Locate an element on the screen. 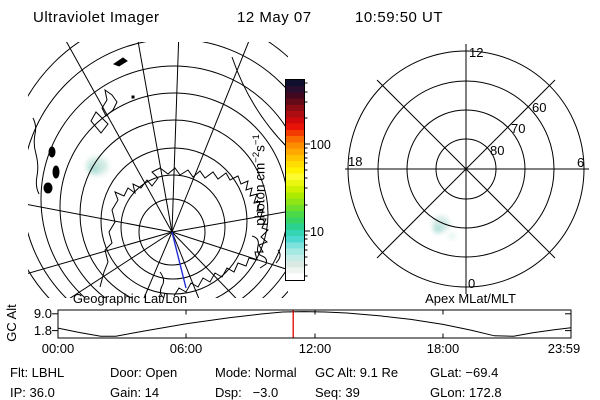 The image size is (600, 400). mlt-label-0: 0 is located at coordinates (471, 283).